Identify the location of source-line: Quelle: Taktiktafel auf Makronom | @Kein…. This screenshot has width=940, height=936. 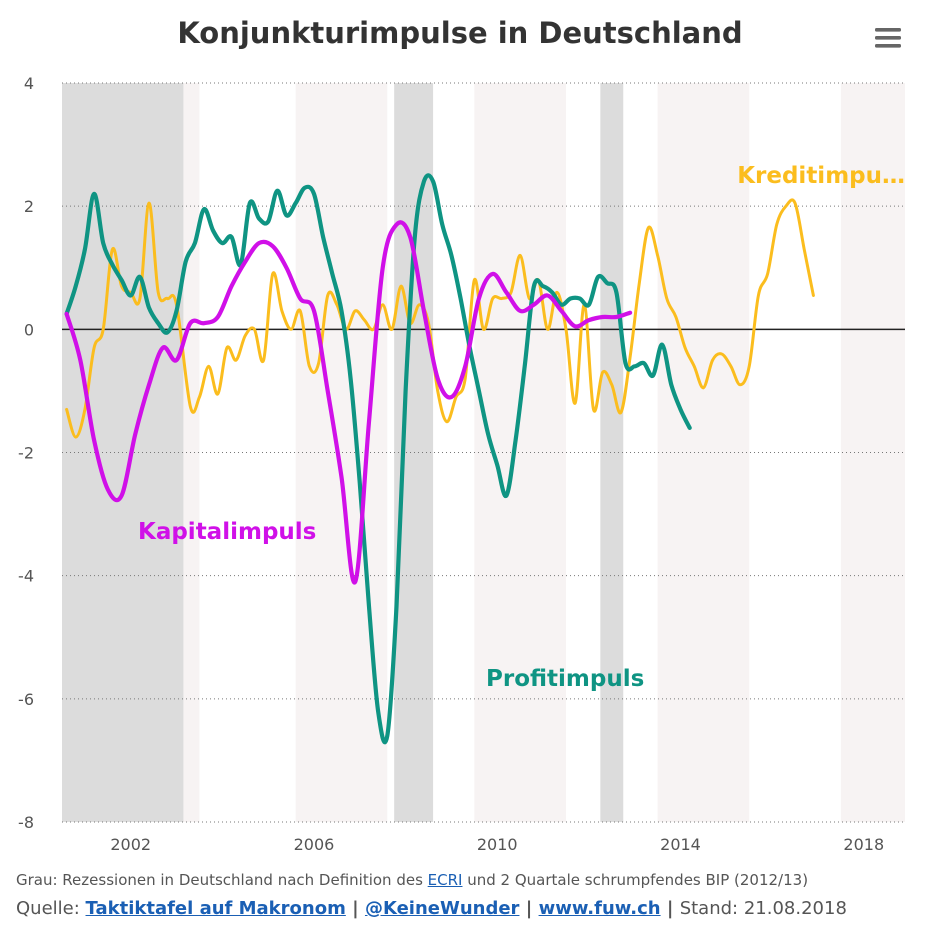
(431, 908).